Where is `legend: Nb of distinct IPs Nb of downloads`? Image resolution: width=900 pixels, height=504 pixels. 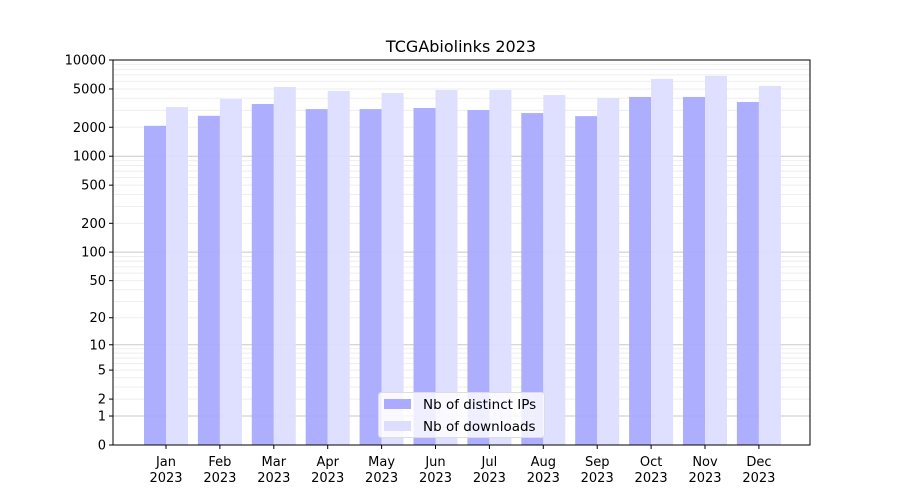 legend: Nb of distinct IPs Nb of downloads is located at coordinates (461, 415).